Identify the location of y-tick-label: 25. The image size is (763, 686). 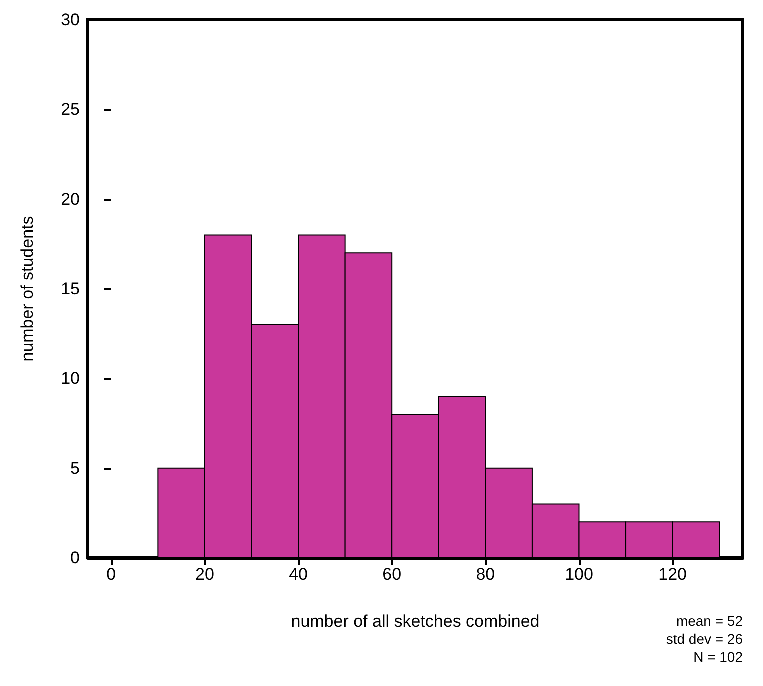
(70, 110).